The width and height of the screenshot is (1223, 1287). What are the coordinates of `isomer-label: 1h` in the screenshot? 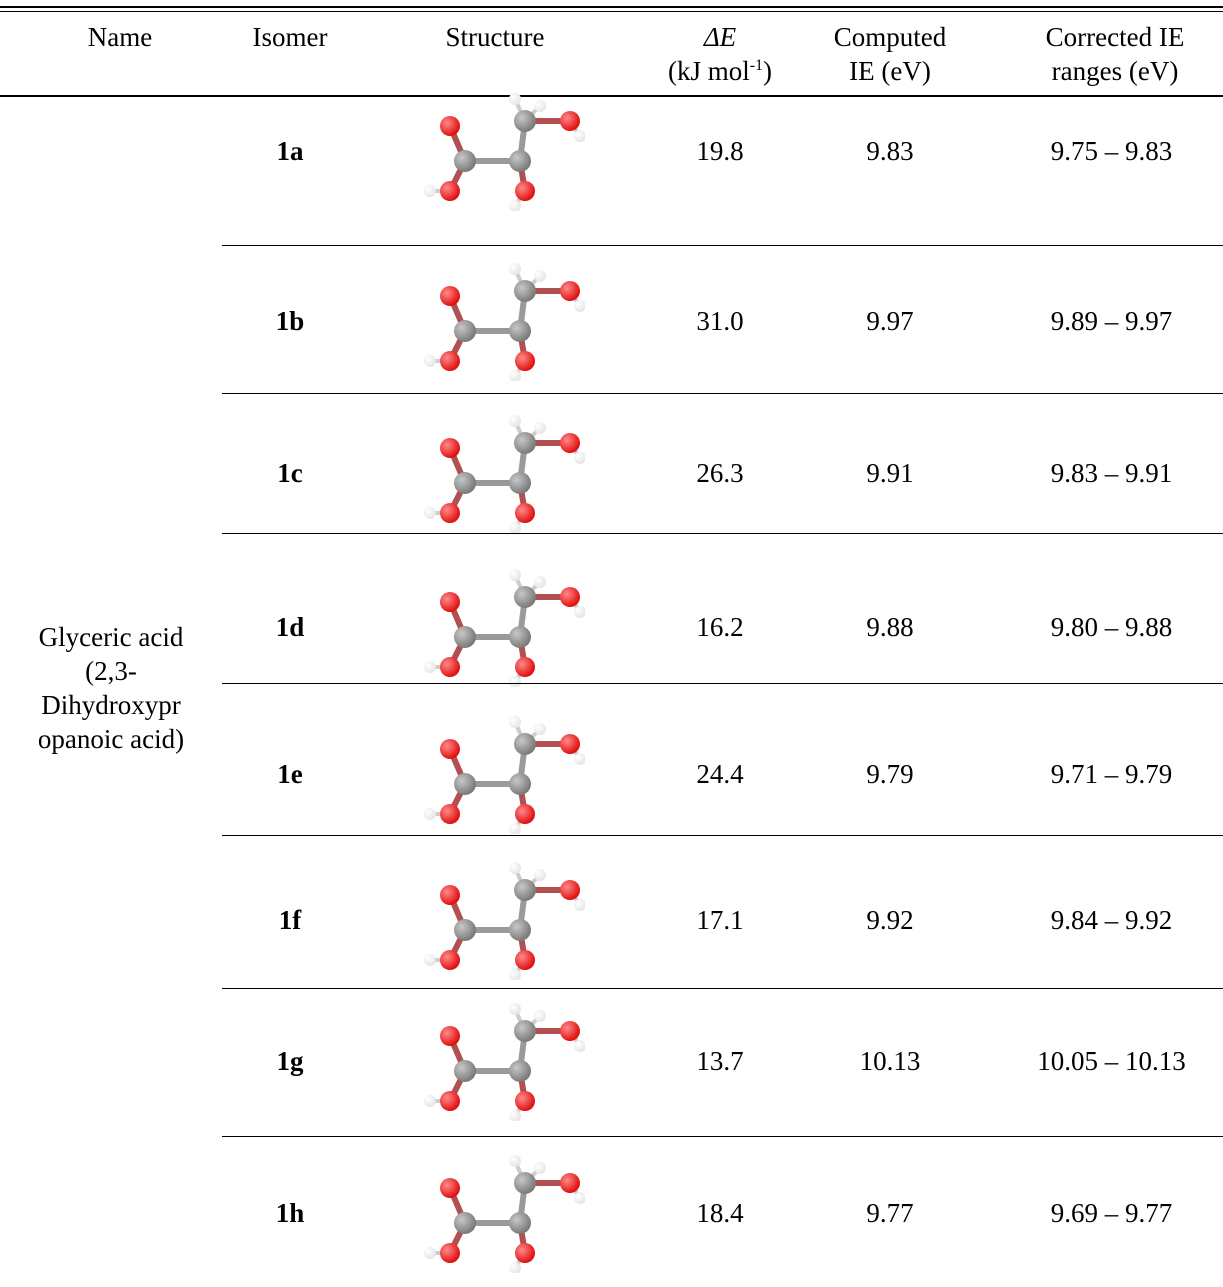 It's located at (290, 1213).